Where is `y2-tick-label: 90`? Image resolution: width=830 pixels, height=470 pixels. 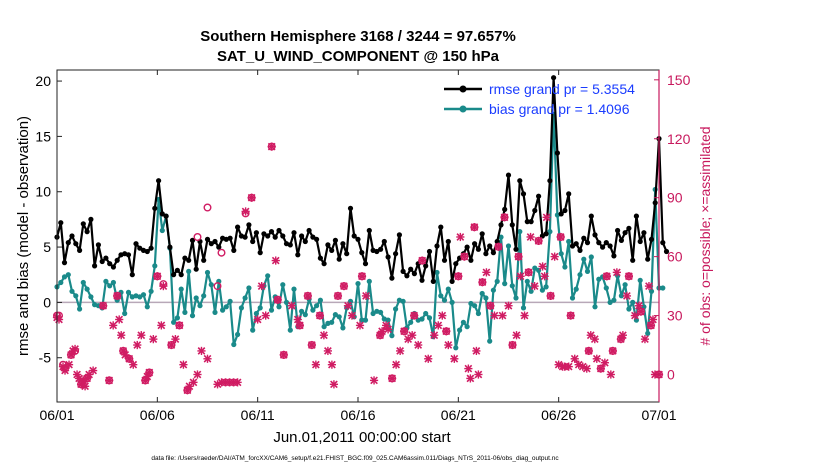
y2-tick-label: 90 is located at coordinates (675, 198).